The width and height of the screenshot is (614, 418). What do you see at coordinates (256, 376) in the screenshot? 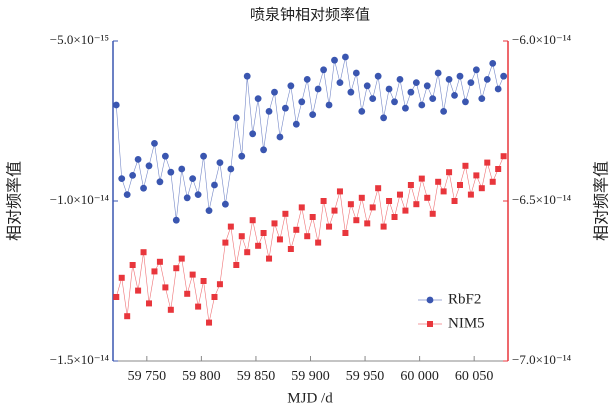
I see `x-tick-label: 59 850` at bounding box center [256, 376].